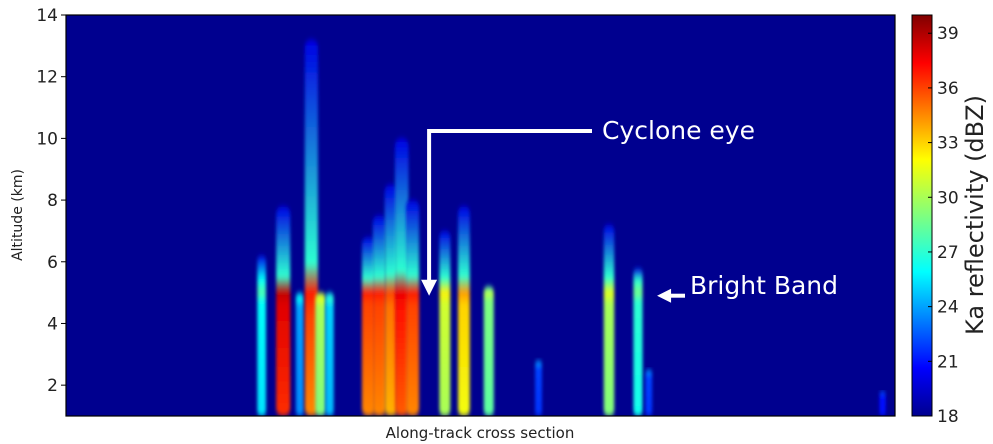 The image size is (993, 444). Describe the element at coordinates (764, 285) in the screenshot. I see `bright-band-label: Bright Band` at that location.